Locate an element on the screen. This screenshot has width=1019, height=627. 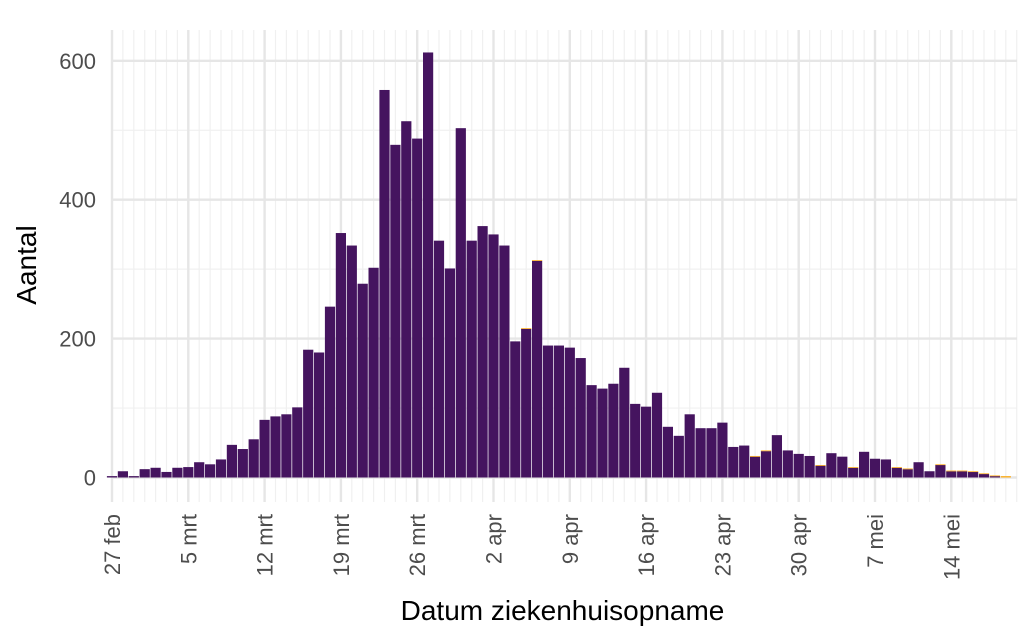
x-tick-label: 30 apr is located at coordinates (799, 545).